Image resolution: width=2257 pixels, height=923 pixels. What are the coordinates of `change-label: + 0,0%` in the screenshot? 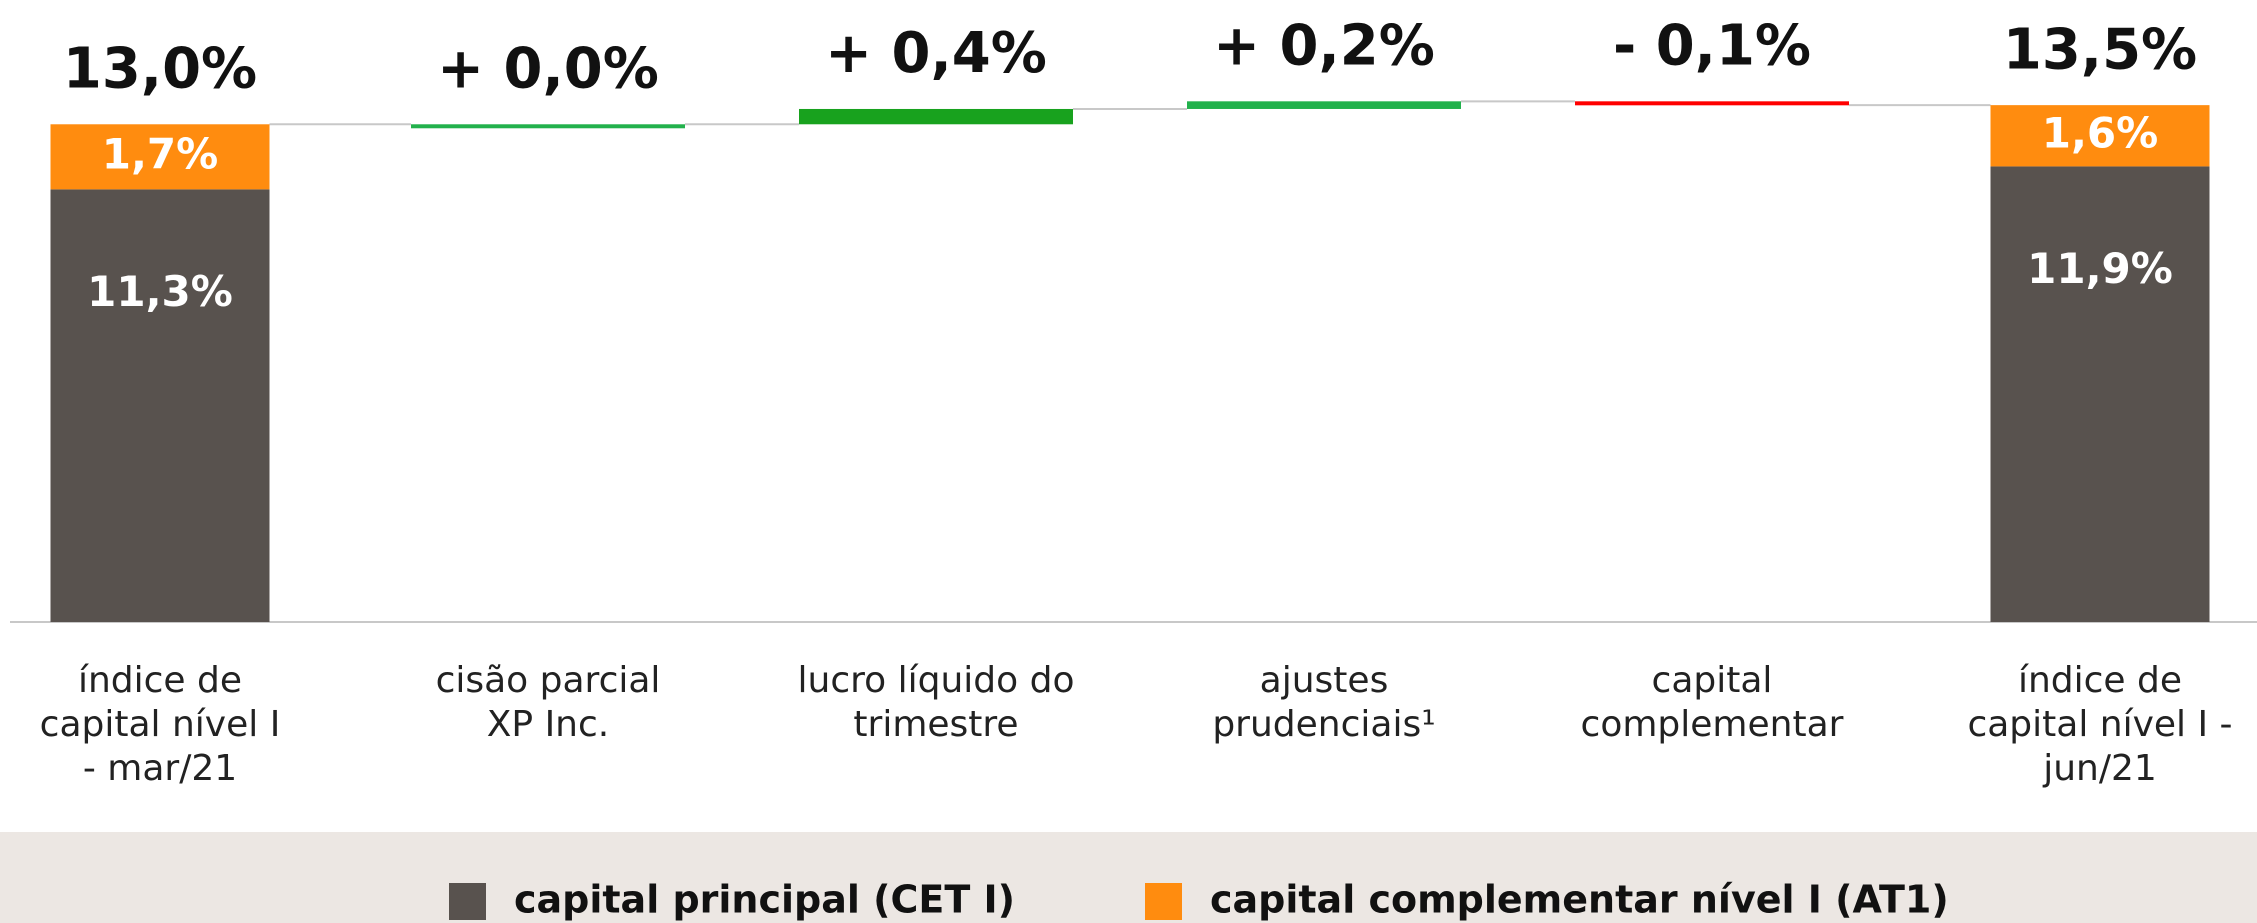 It's located at (548, 68).